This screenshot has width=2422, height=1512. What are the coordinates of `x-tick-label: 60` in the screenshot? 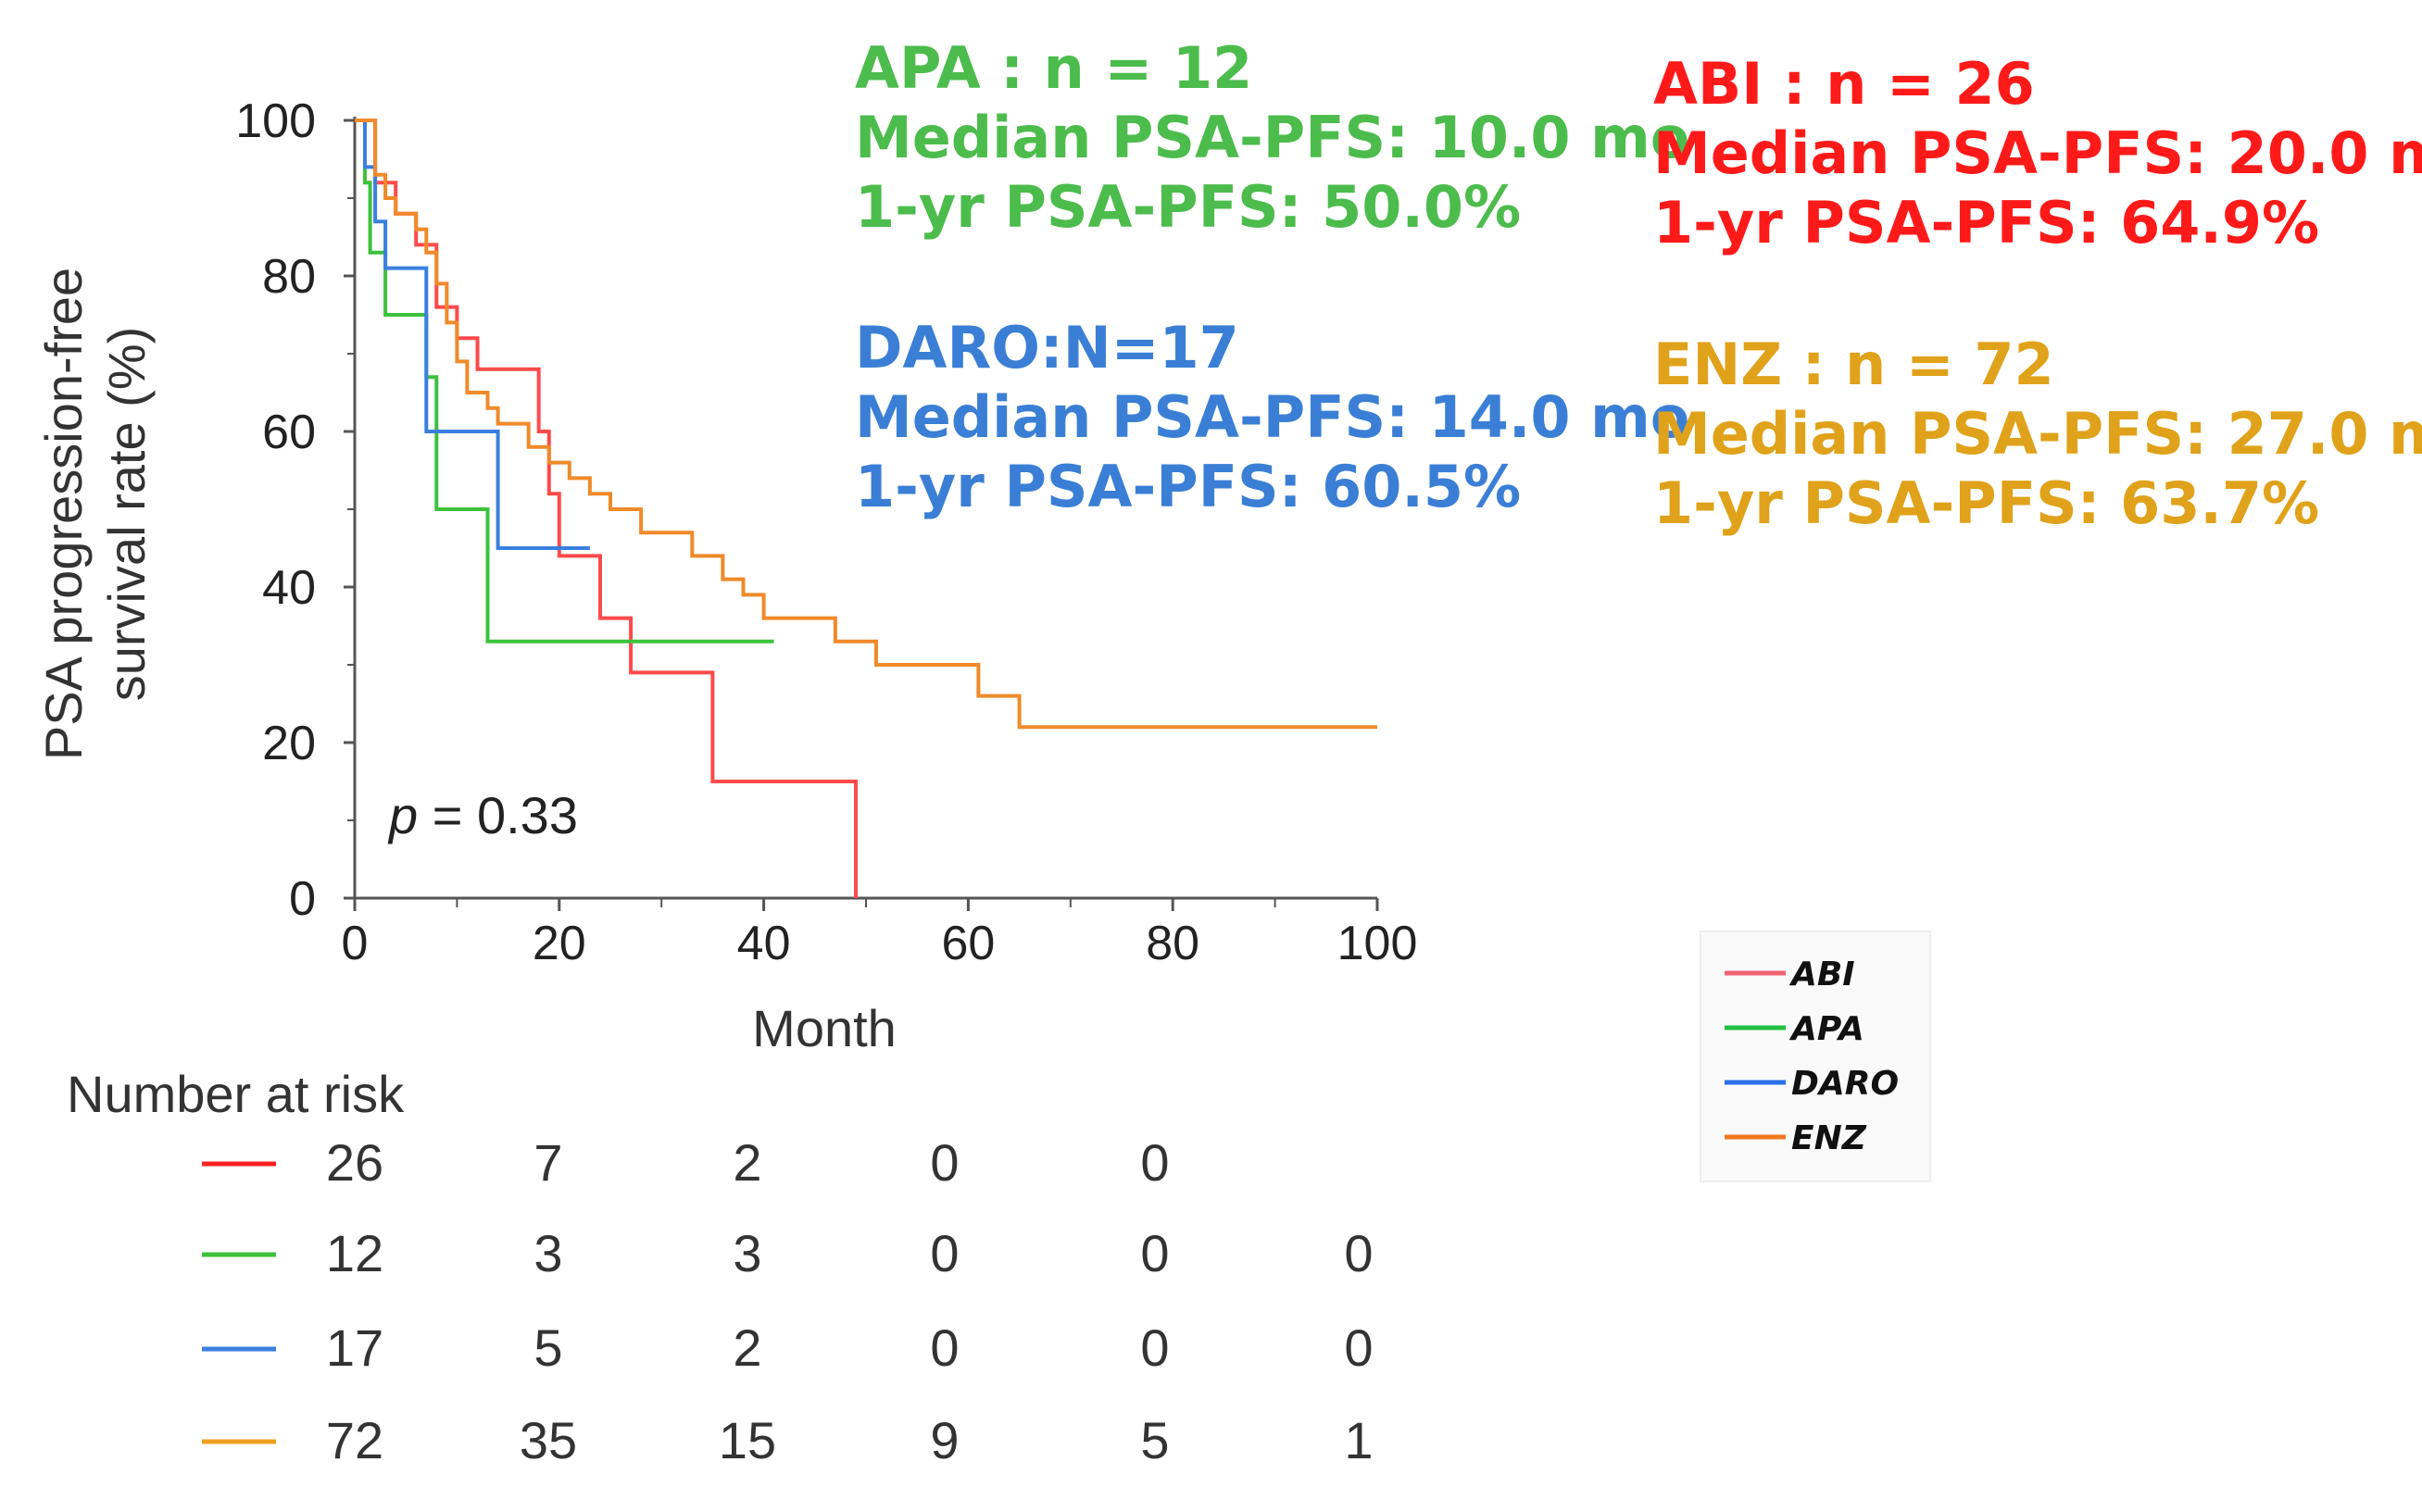 It's located at (968, 943).